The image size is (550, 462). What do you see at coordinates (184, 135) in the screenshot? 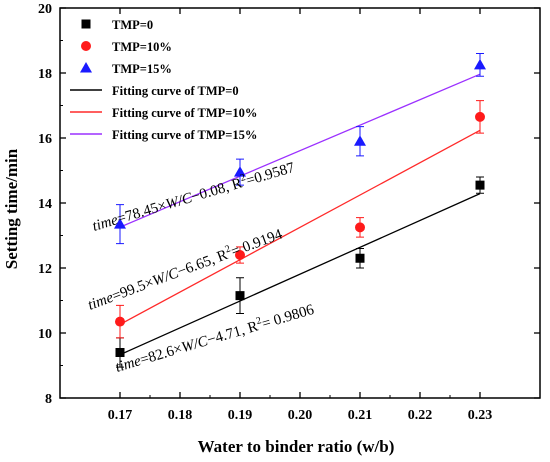
I see `legend-label: Fitting curve of TMP=15%` at bounding box center [184, 135].